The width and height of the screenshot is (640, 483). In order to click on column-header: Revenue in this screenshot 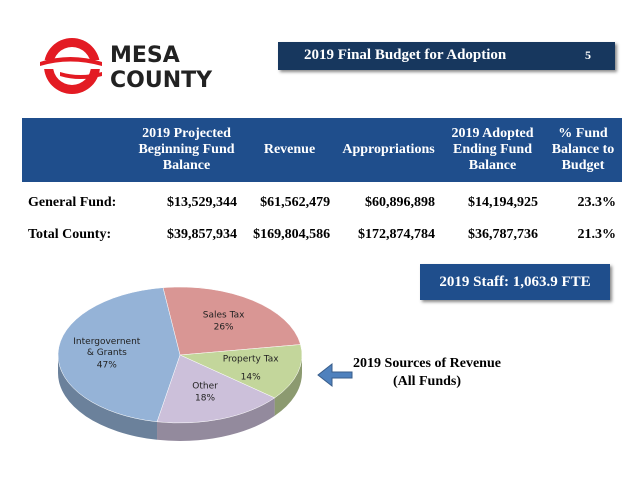, I will do `click(290, 150)`.